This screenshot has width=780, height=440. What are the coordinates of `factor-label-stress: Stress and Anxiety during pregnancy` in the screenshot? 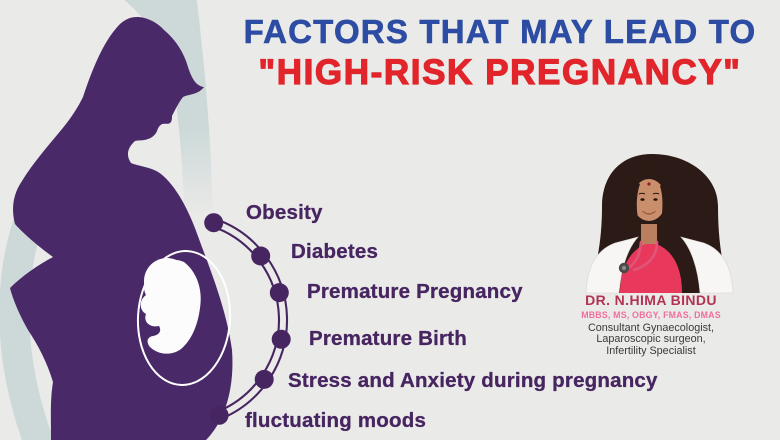 It's located at (473, 380).